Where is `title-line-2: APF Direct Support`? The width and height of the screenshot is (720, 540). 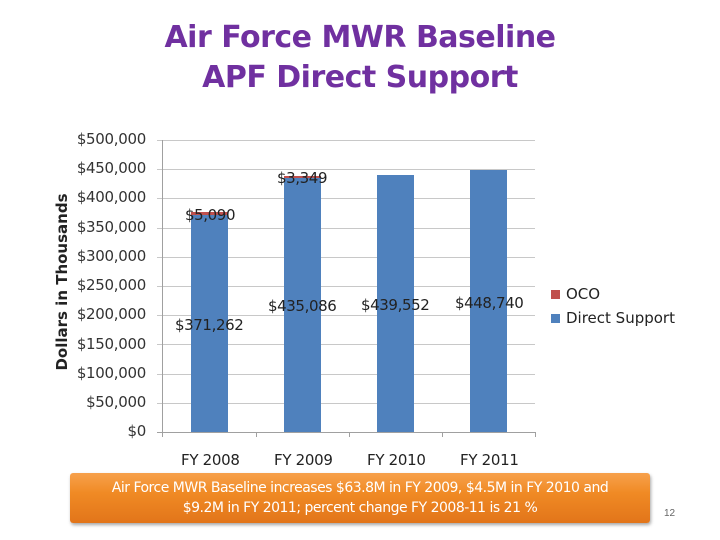 title-line-2: APF Direct Support is located at coordinates (360, 77).